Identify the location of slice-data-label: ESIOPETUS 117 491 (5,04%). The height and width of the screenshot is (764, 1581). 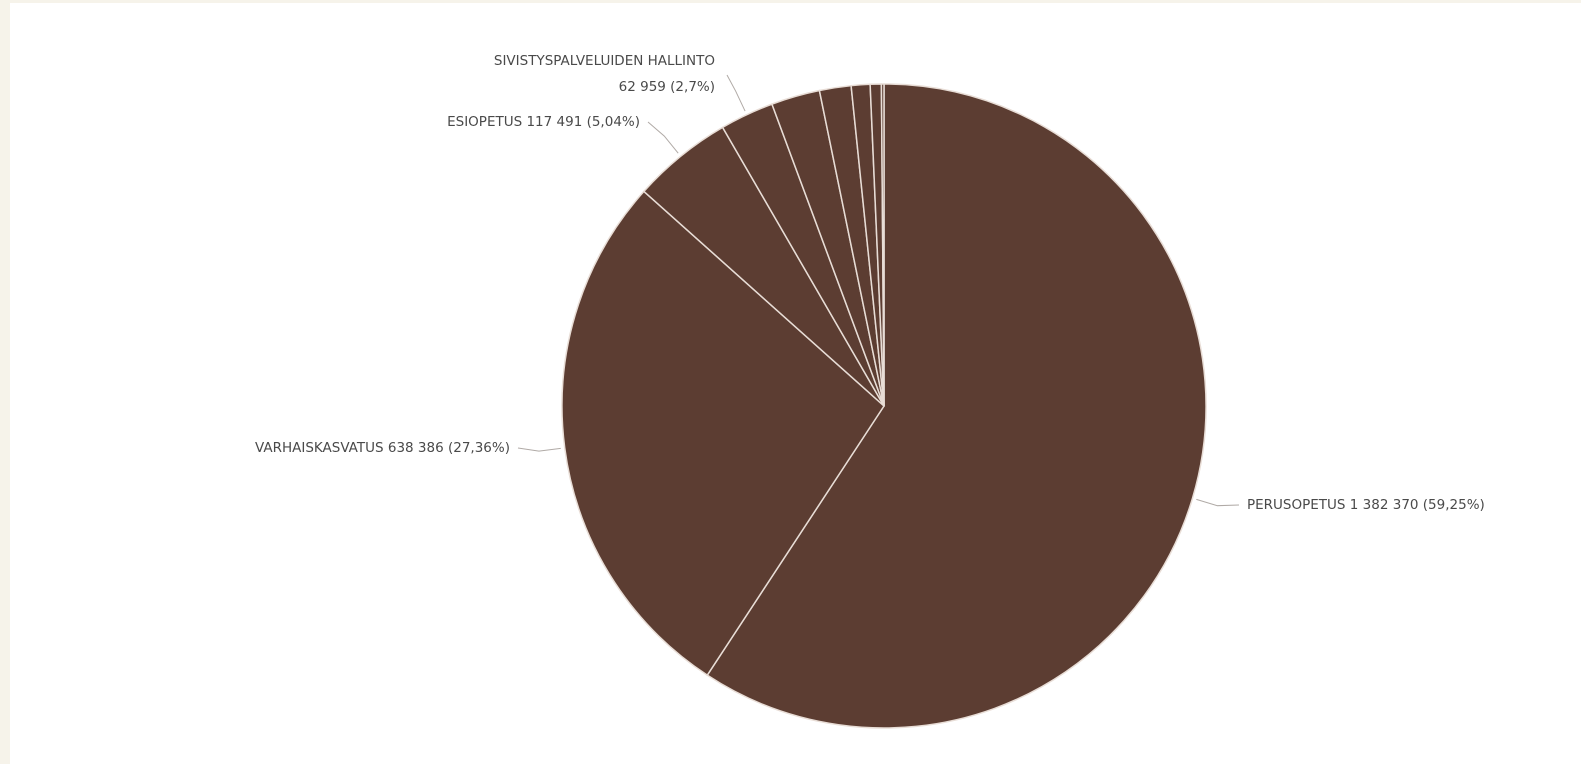
(543, 122).